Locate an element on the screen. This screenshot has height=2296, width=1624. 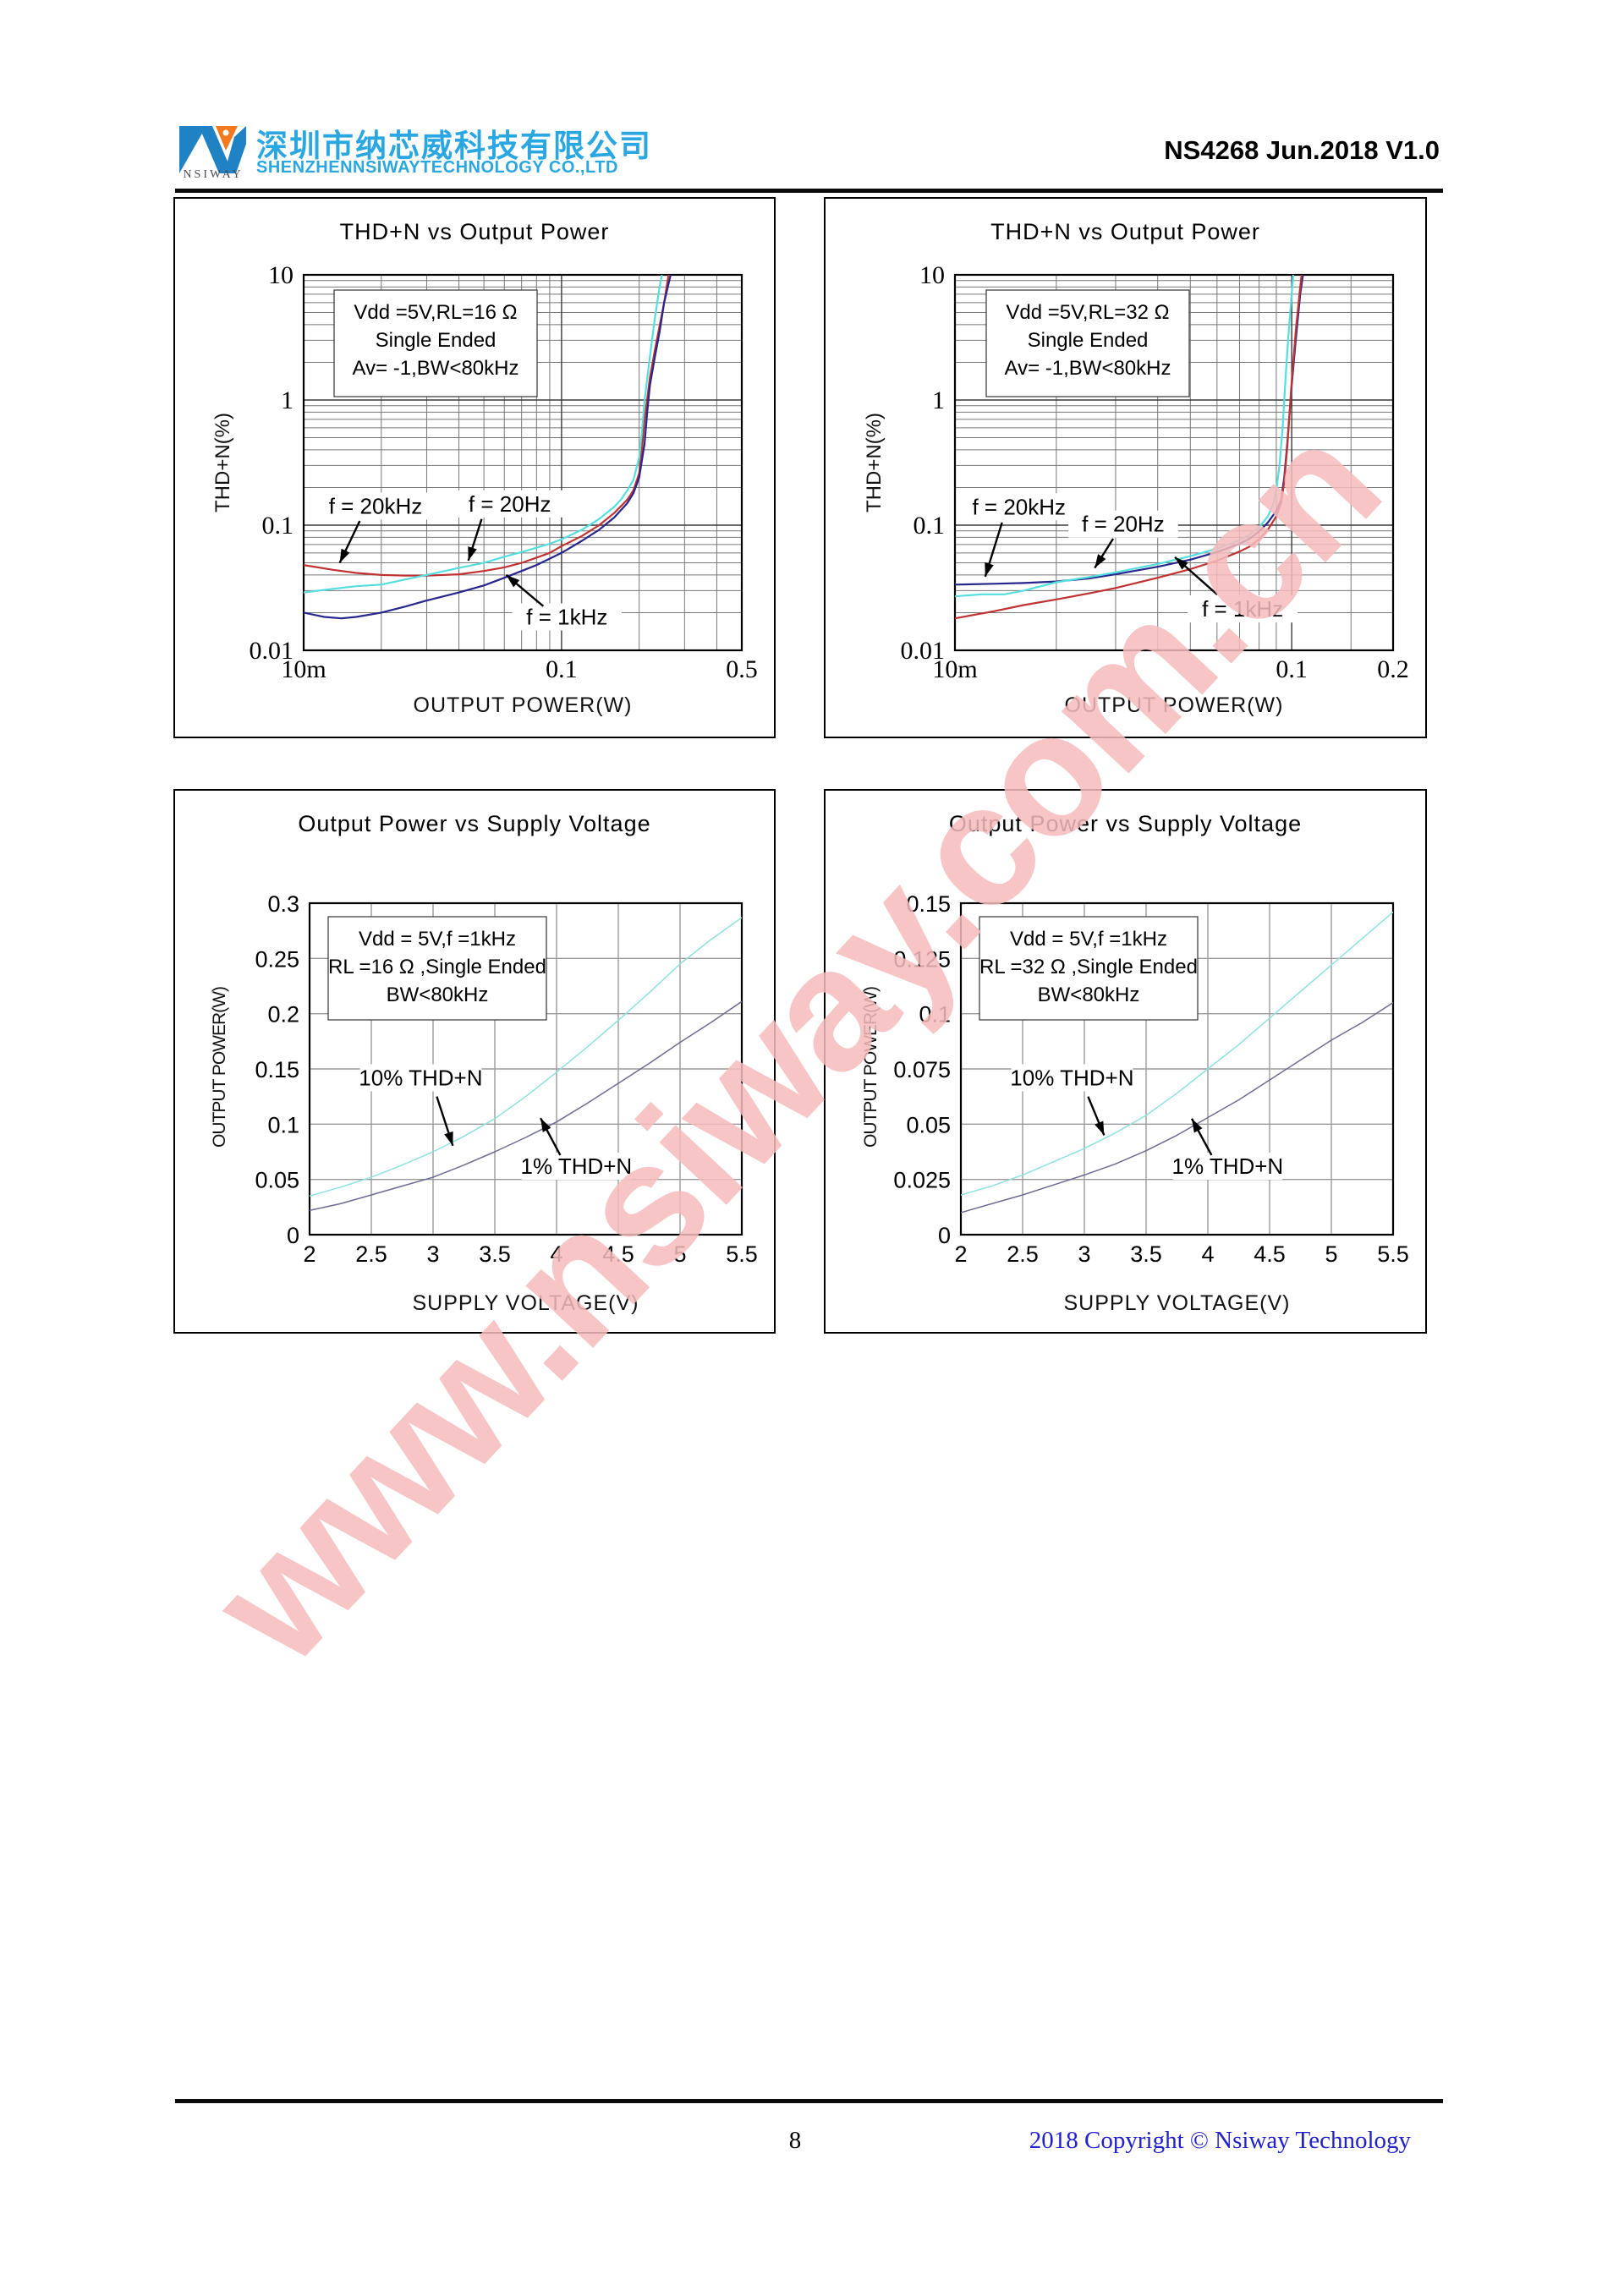
svg-text: 0.125 is located at coordinates (922, 959).